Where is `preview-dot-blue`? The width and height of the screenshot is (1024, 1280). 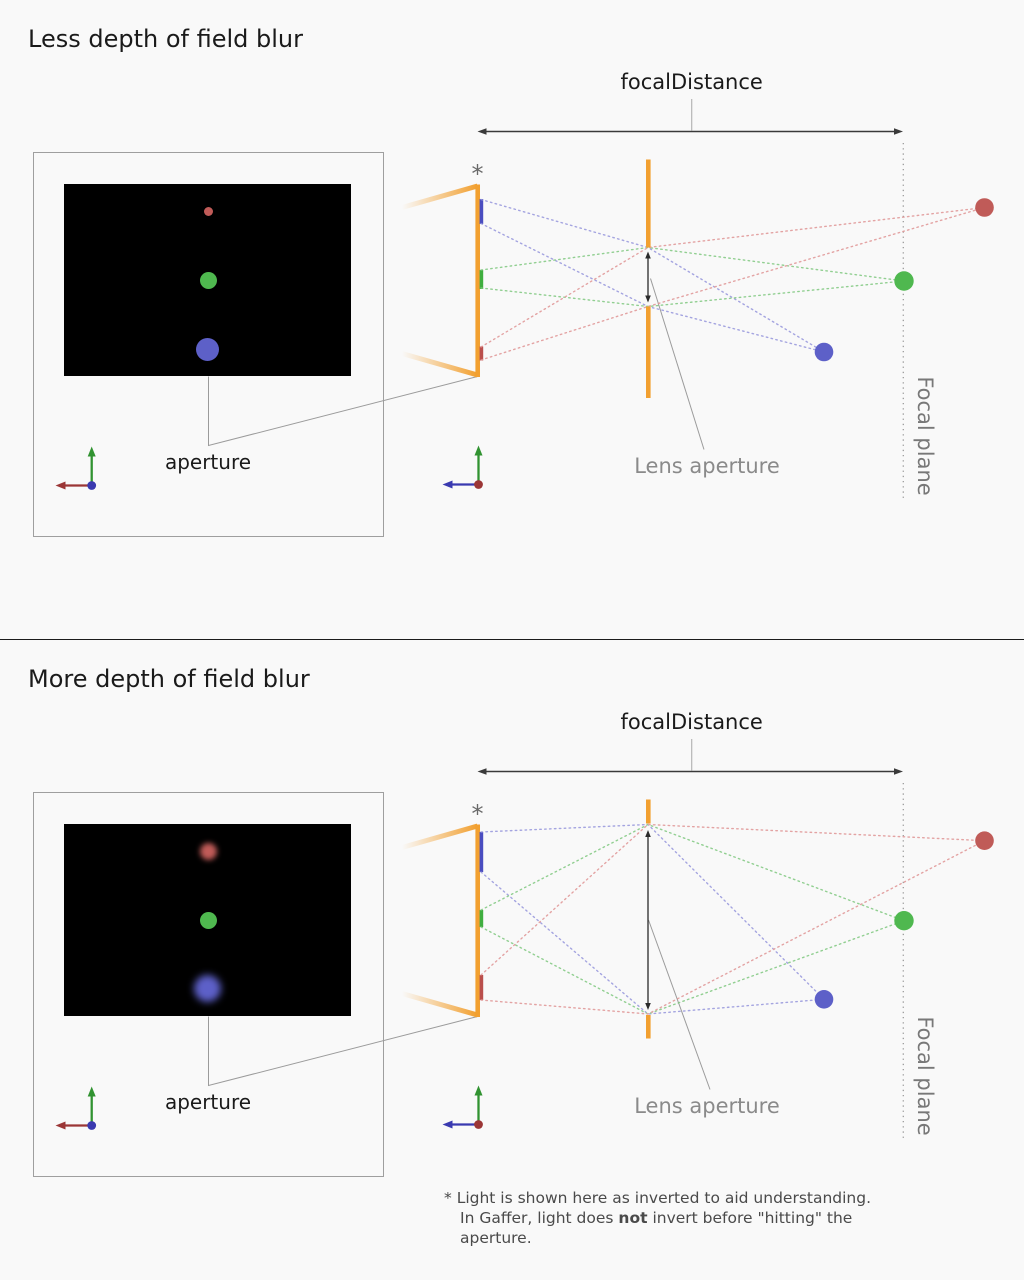 preview-dot-blue is located at coordinates (207, 349).